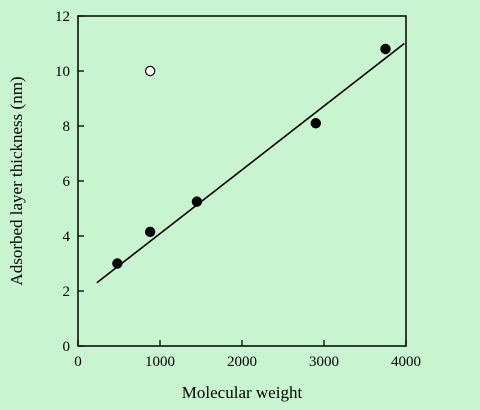 The height and width of the screenshot is (410, 480). What do you see at coordinates (16, 180) in the screenshot?
I see `y-axis-title: Adsorbed layer thickness (nm)` at bounding box center [16, 180].